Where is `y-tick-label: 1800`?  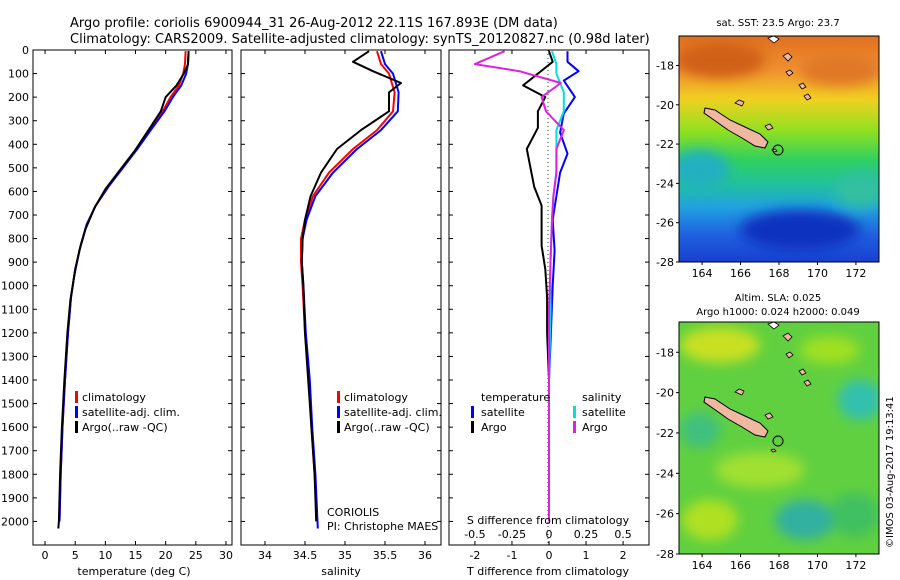
y-tick-label: 1800 is located at coordinates (15, 474).